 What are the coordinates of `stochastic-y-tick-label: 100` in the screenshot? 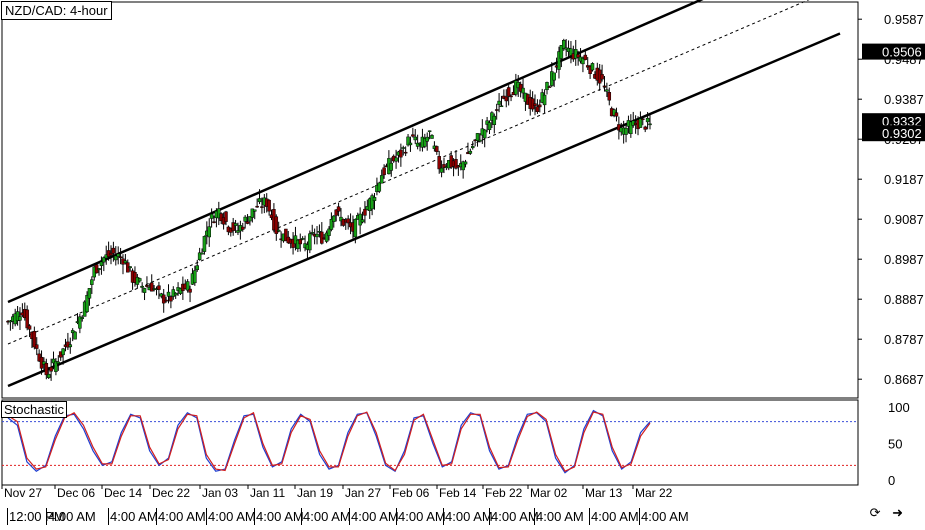 It's located at (899, 407).